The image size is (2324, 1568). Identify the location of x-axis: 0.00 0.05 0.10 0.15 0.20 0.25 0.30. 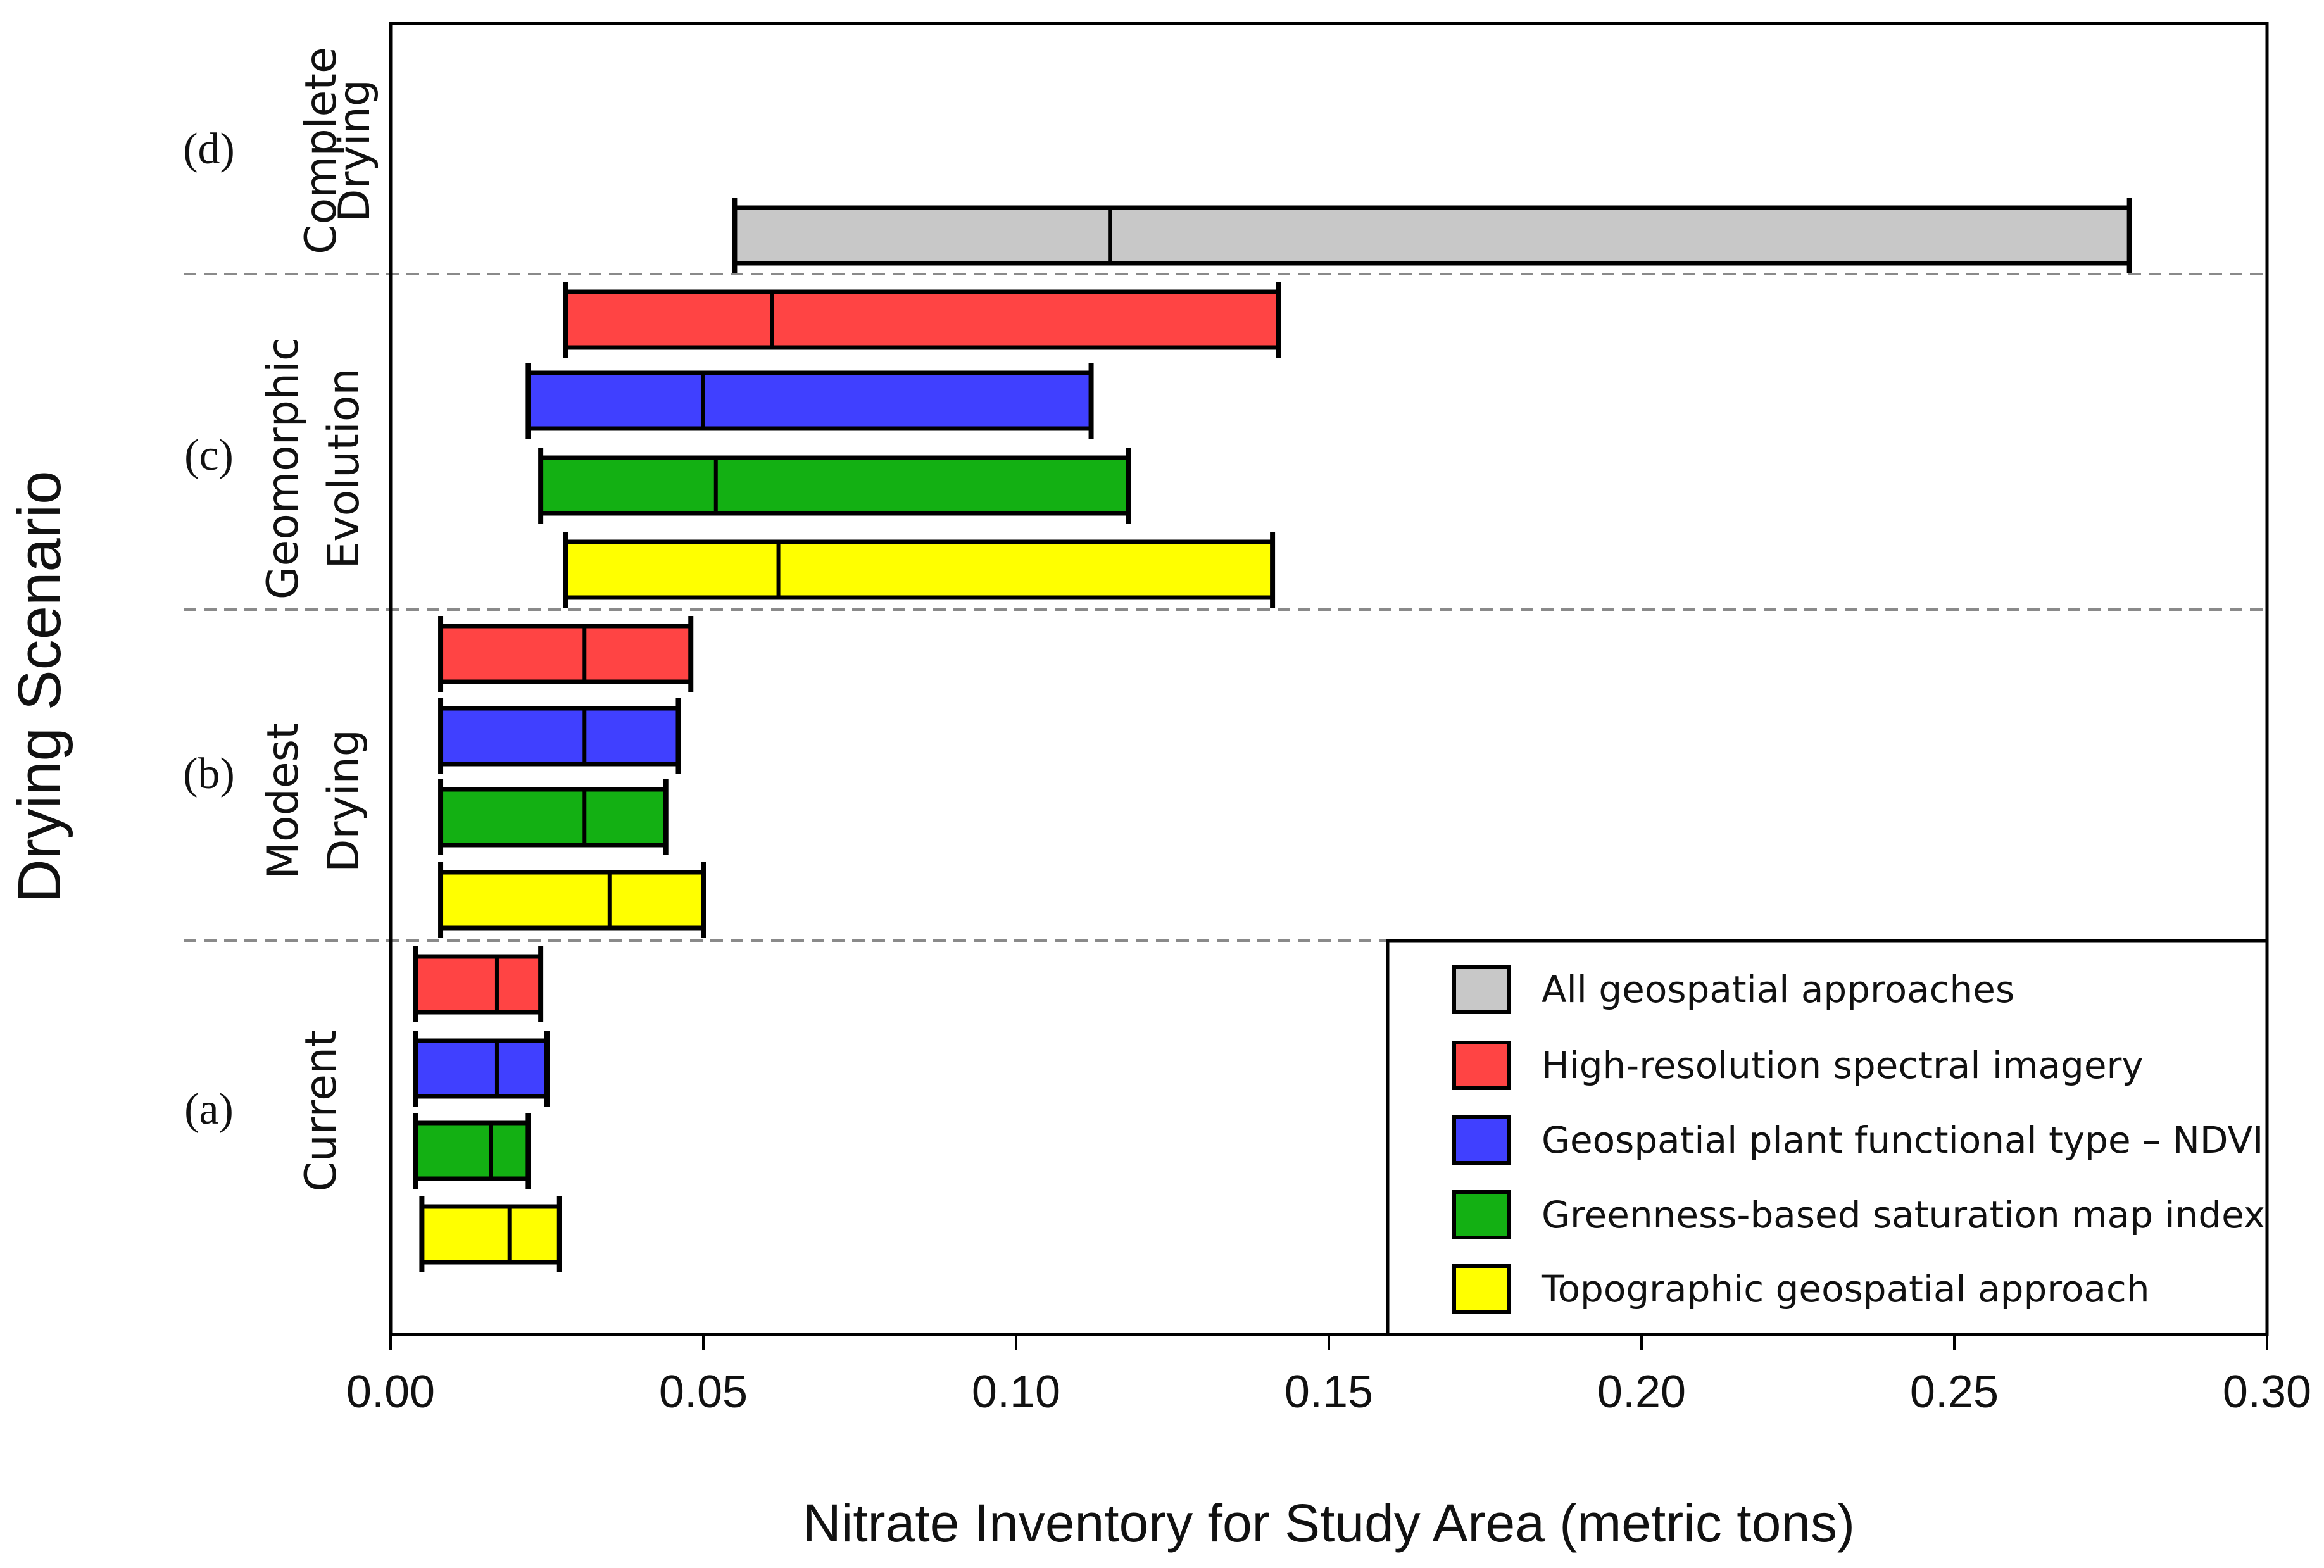
(1328, 1376).